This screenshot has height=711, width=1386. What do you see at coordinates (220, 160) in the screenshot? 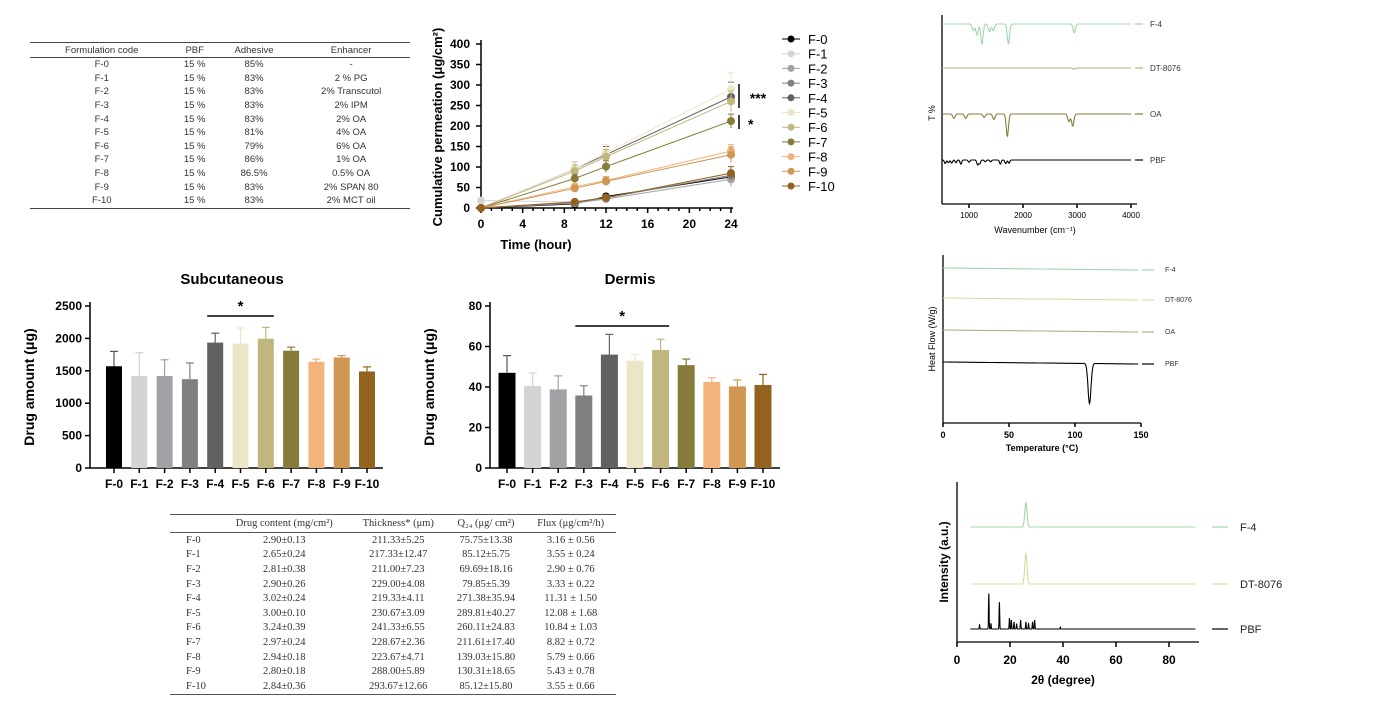
I see `table-row: F-7 15 % 86% 1% OA` at bounding box center [220, 160].